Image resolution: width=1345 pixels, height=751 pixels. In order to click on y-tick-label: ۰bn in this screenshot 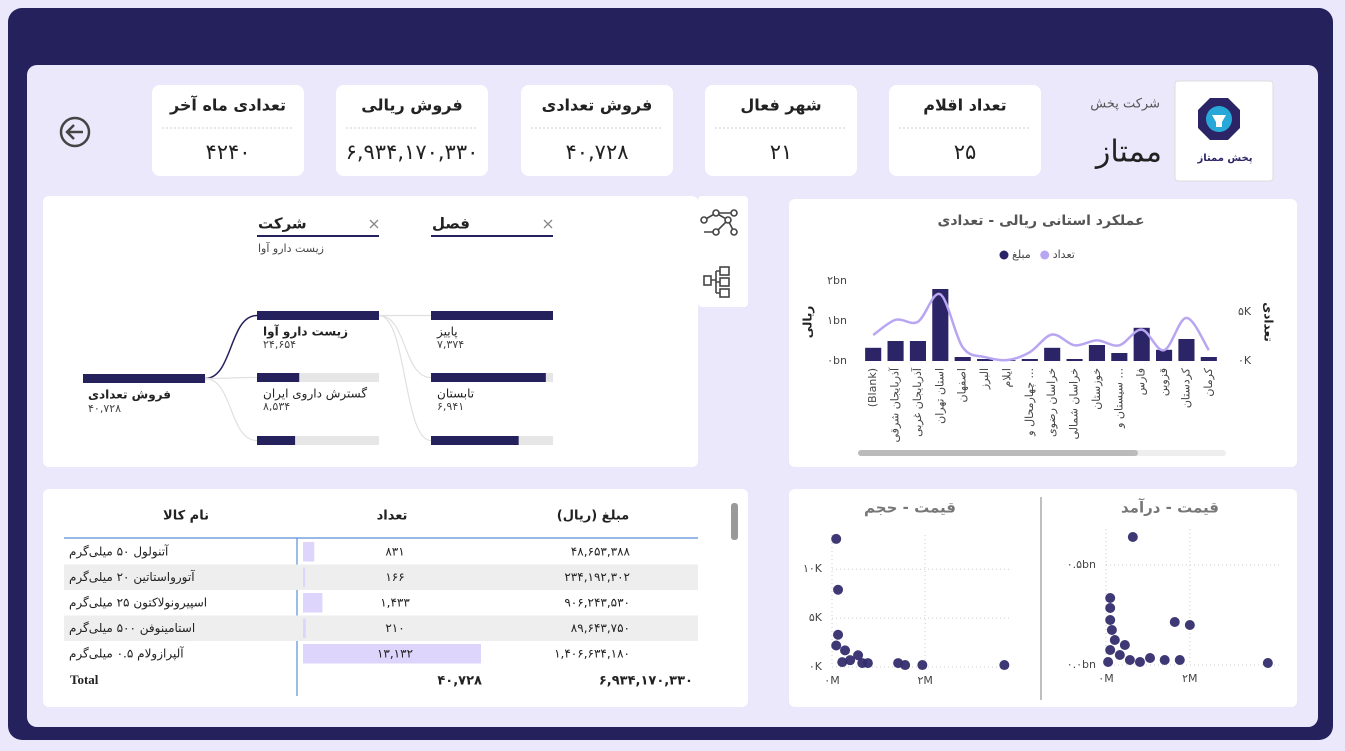, I will do `click(837, 360)`.